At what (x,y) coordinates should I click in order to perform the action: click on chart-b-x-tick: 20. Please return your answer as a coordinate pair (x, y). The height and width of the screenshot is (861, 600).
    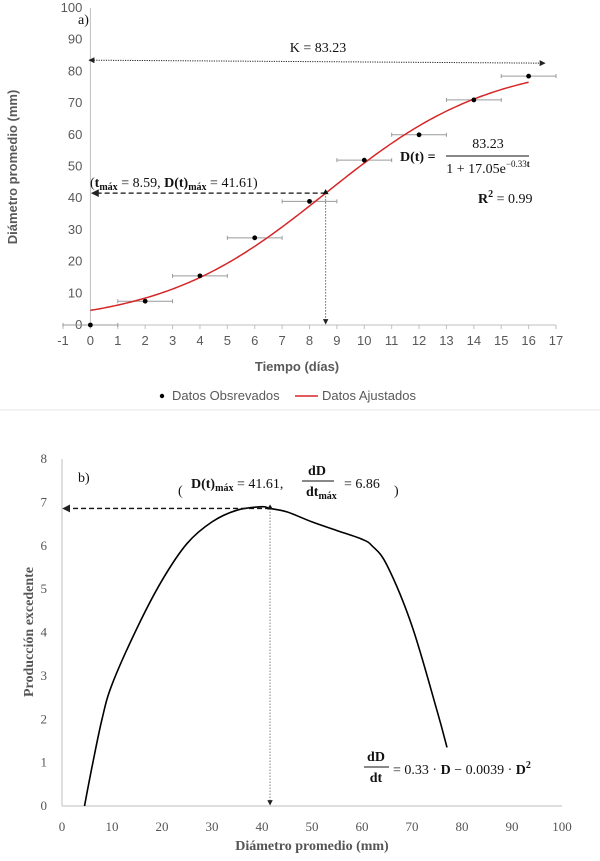
    Looking at the image, I should click on (162, 826).